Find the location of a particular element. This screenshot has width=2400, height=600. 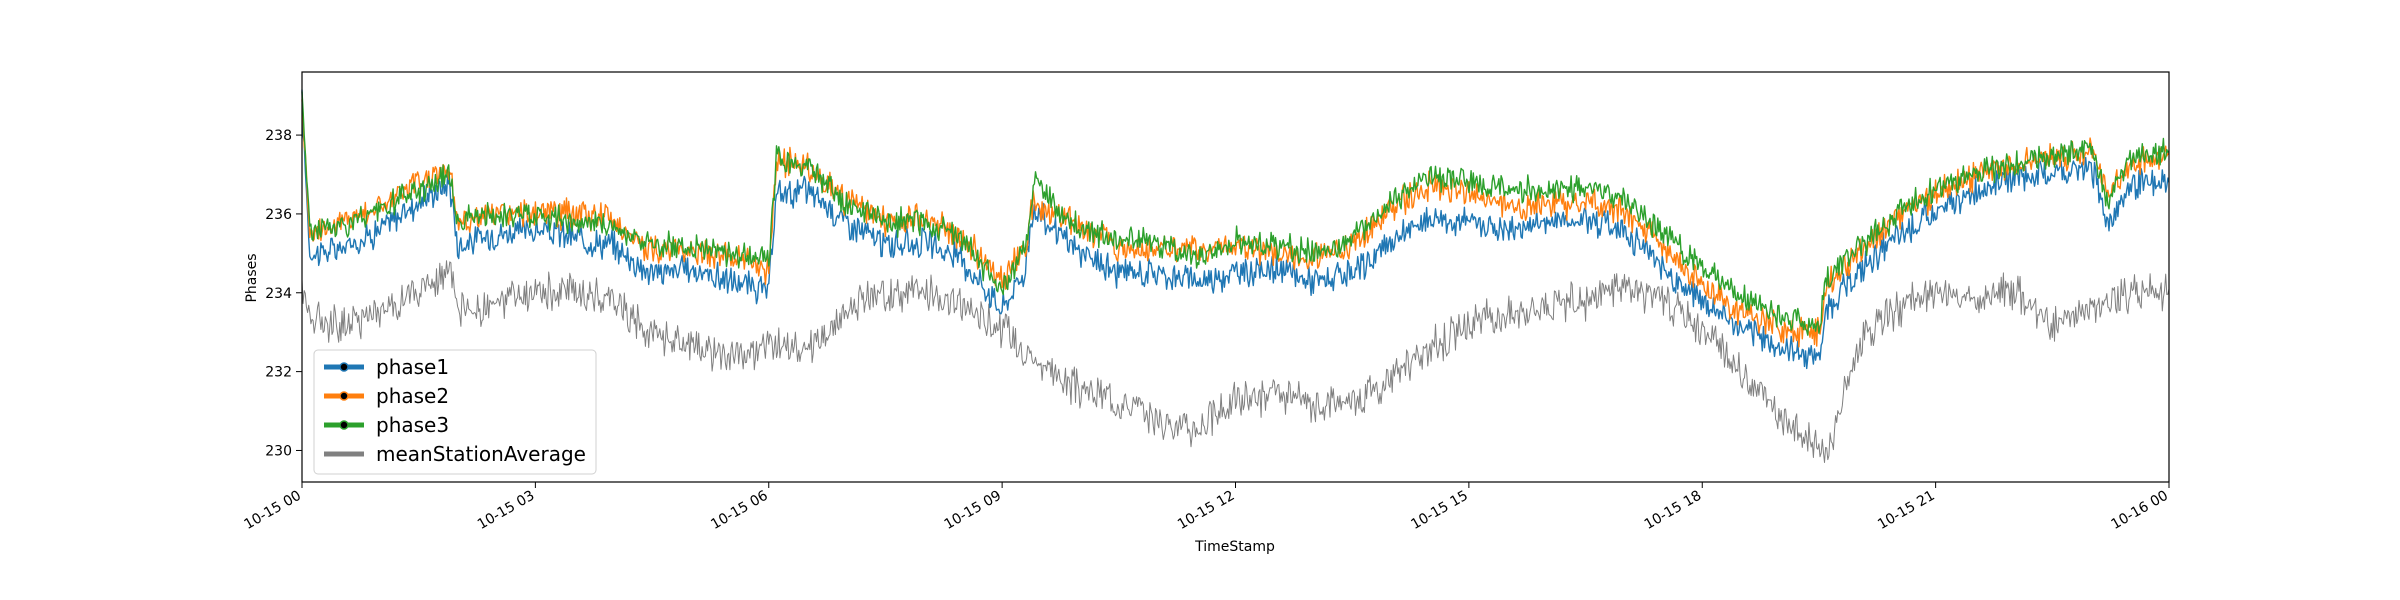

x-tick-label: 10-15 12 is located at coordinates (1206, 510).